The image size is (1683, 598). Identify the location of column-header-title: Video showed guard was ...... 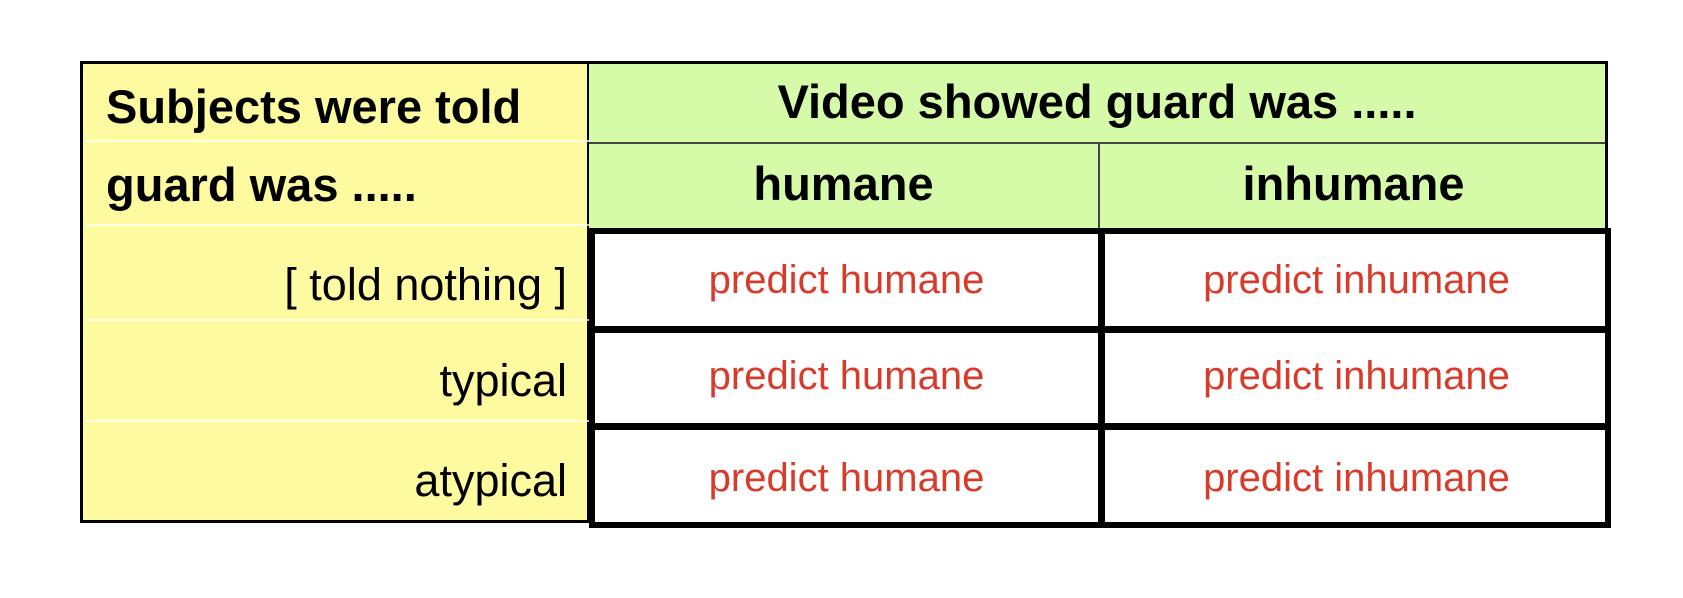
(1097, 101).